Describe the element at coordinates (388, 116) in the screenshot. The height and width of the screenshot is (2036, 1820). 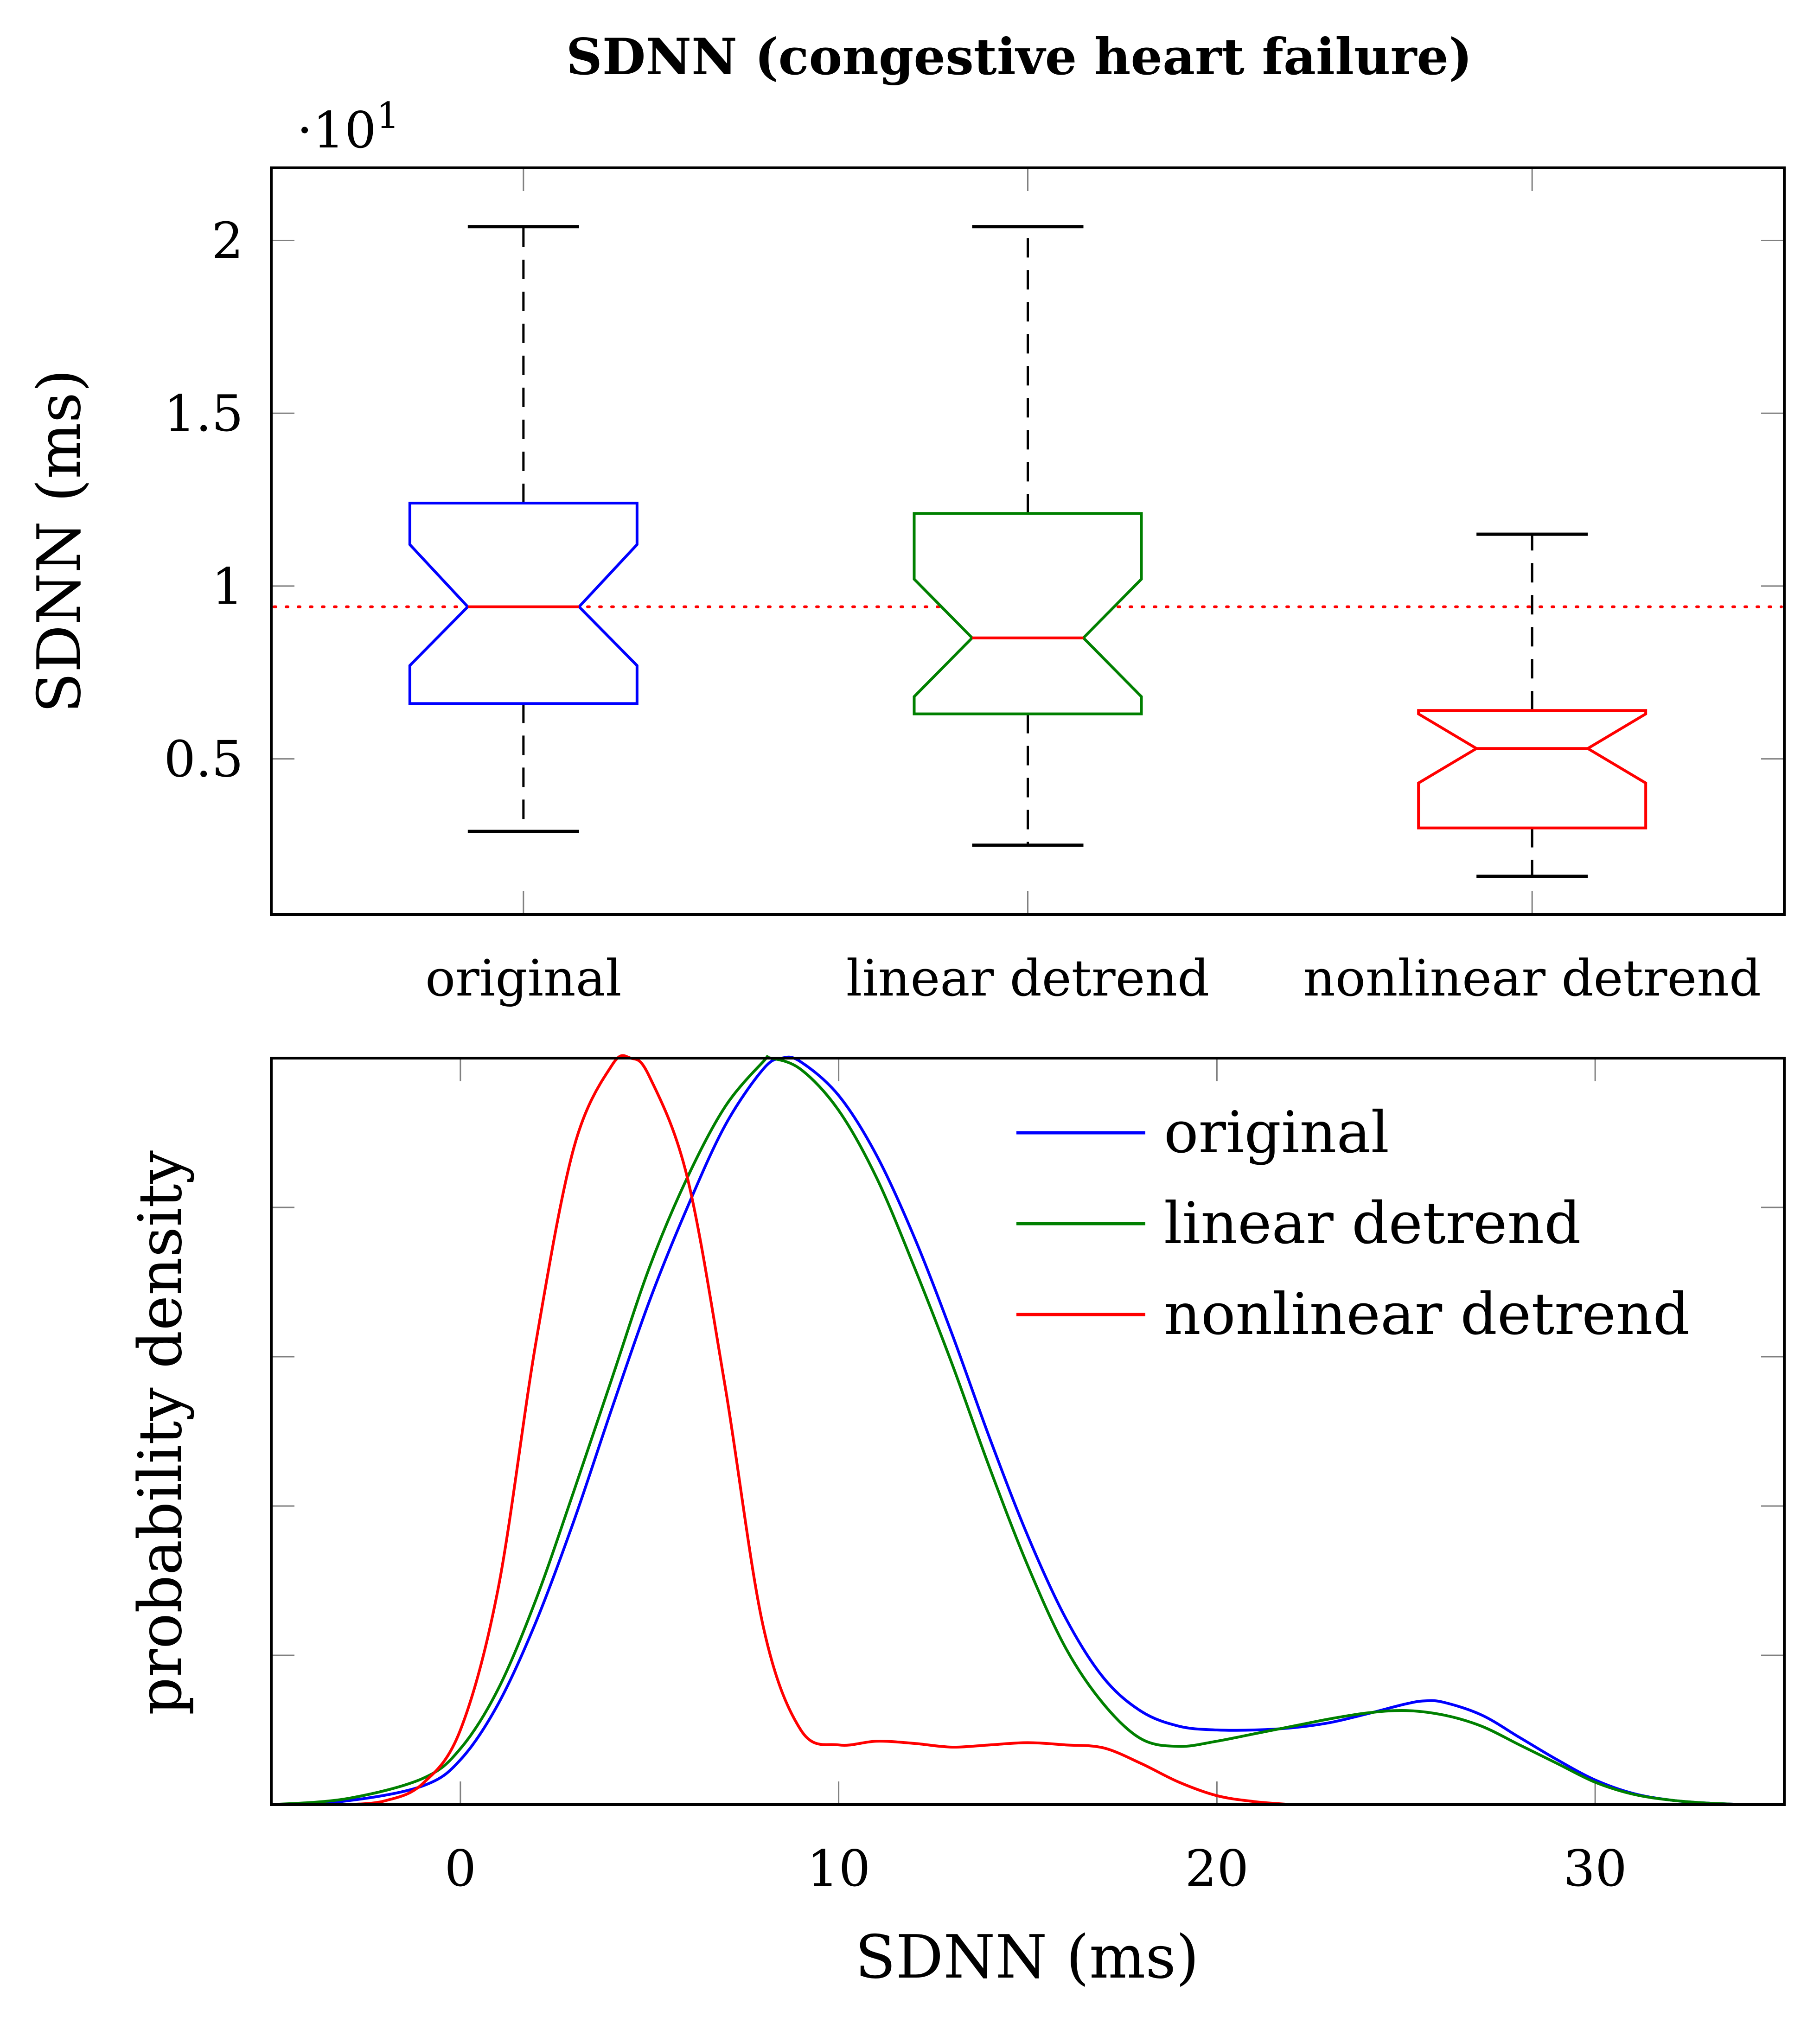
I see `y-scale-exponent: 1` at that location.